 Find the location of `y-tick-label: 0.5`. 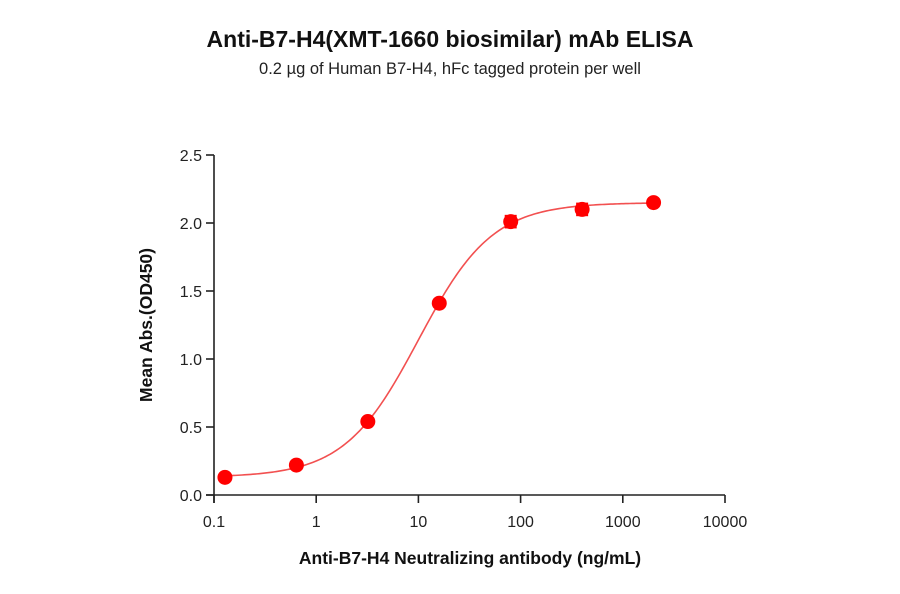

y-tick-label: 0.5 is located at coordinates (191, 428).